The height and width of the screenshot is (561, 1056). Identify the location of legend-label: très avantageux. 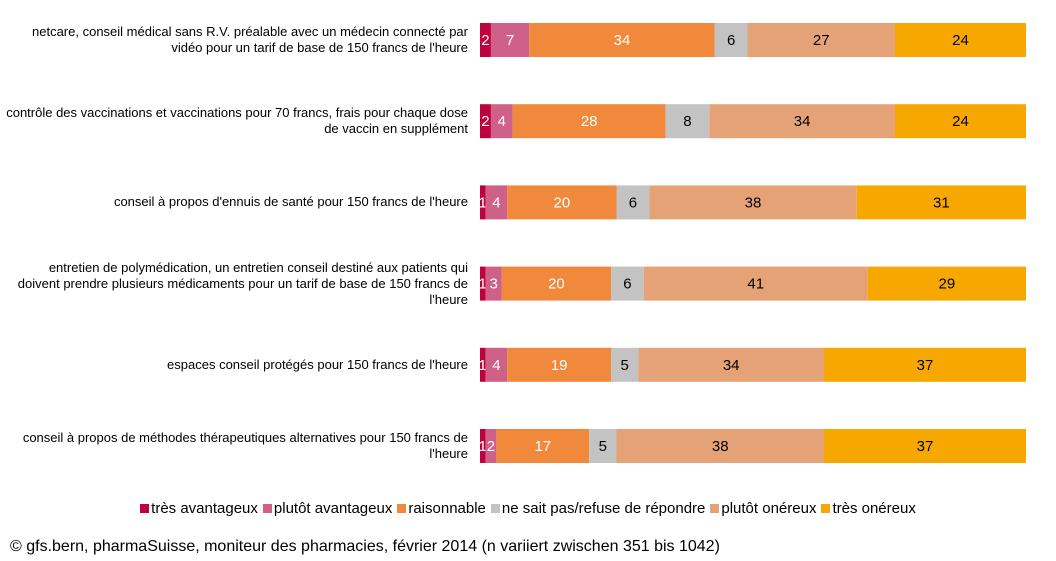
(204, 508).